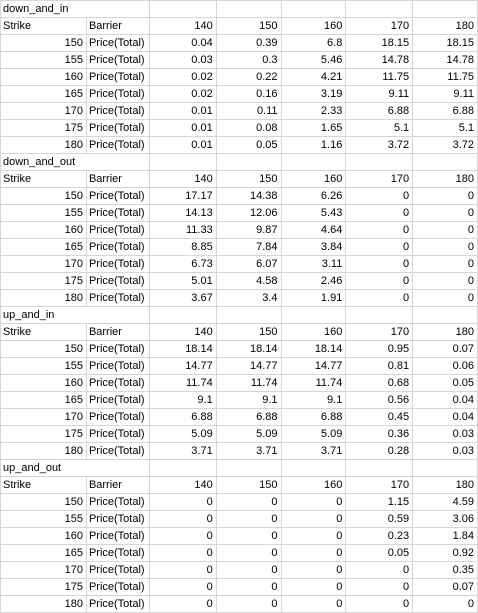 Image resolution: width=478 pixels, height=613 pixels. Describe the element at coordinates (445, 519) in the screenshot. I see `price-value-cell: 3.06` at that location.